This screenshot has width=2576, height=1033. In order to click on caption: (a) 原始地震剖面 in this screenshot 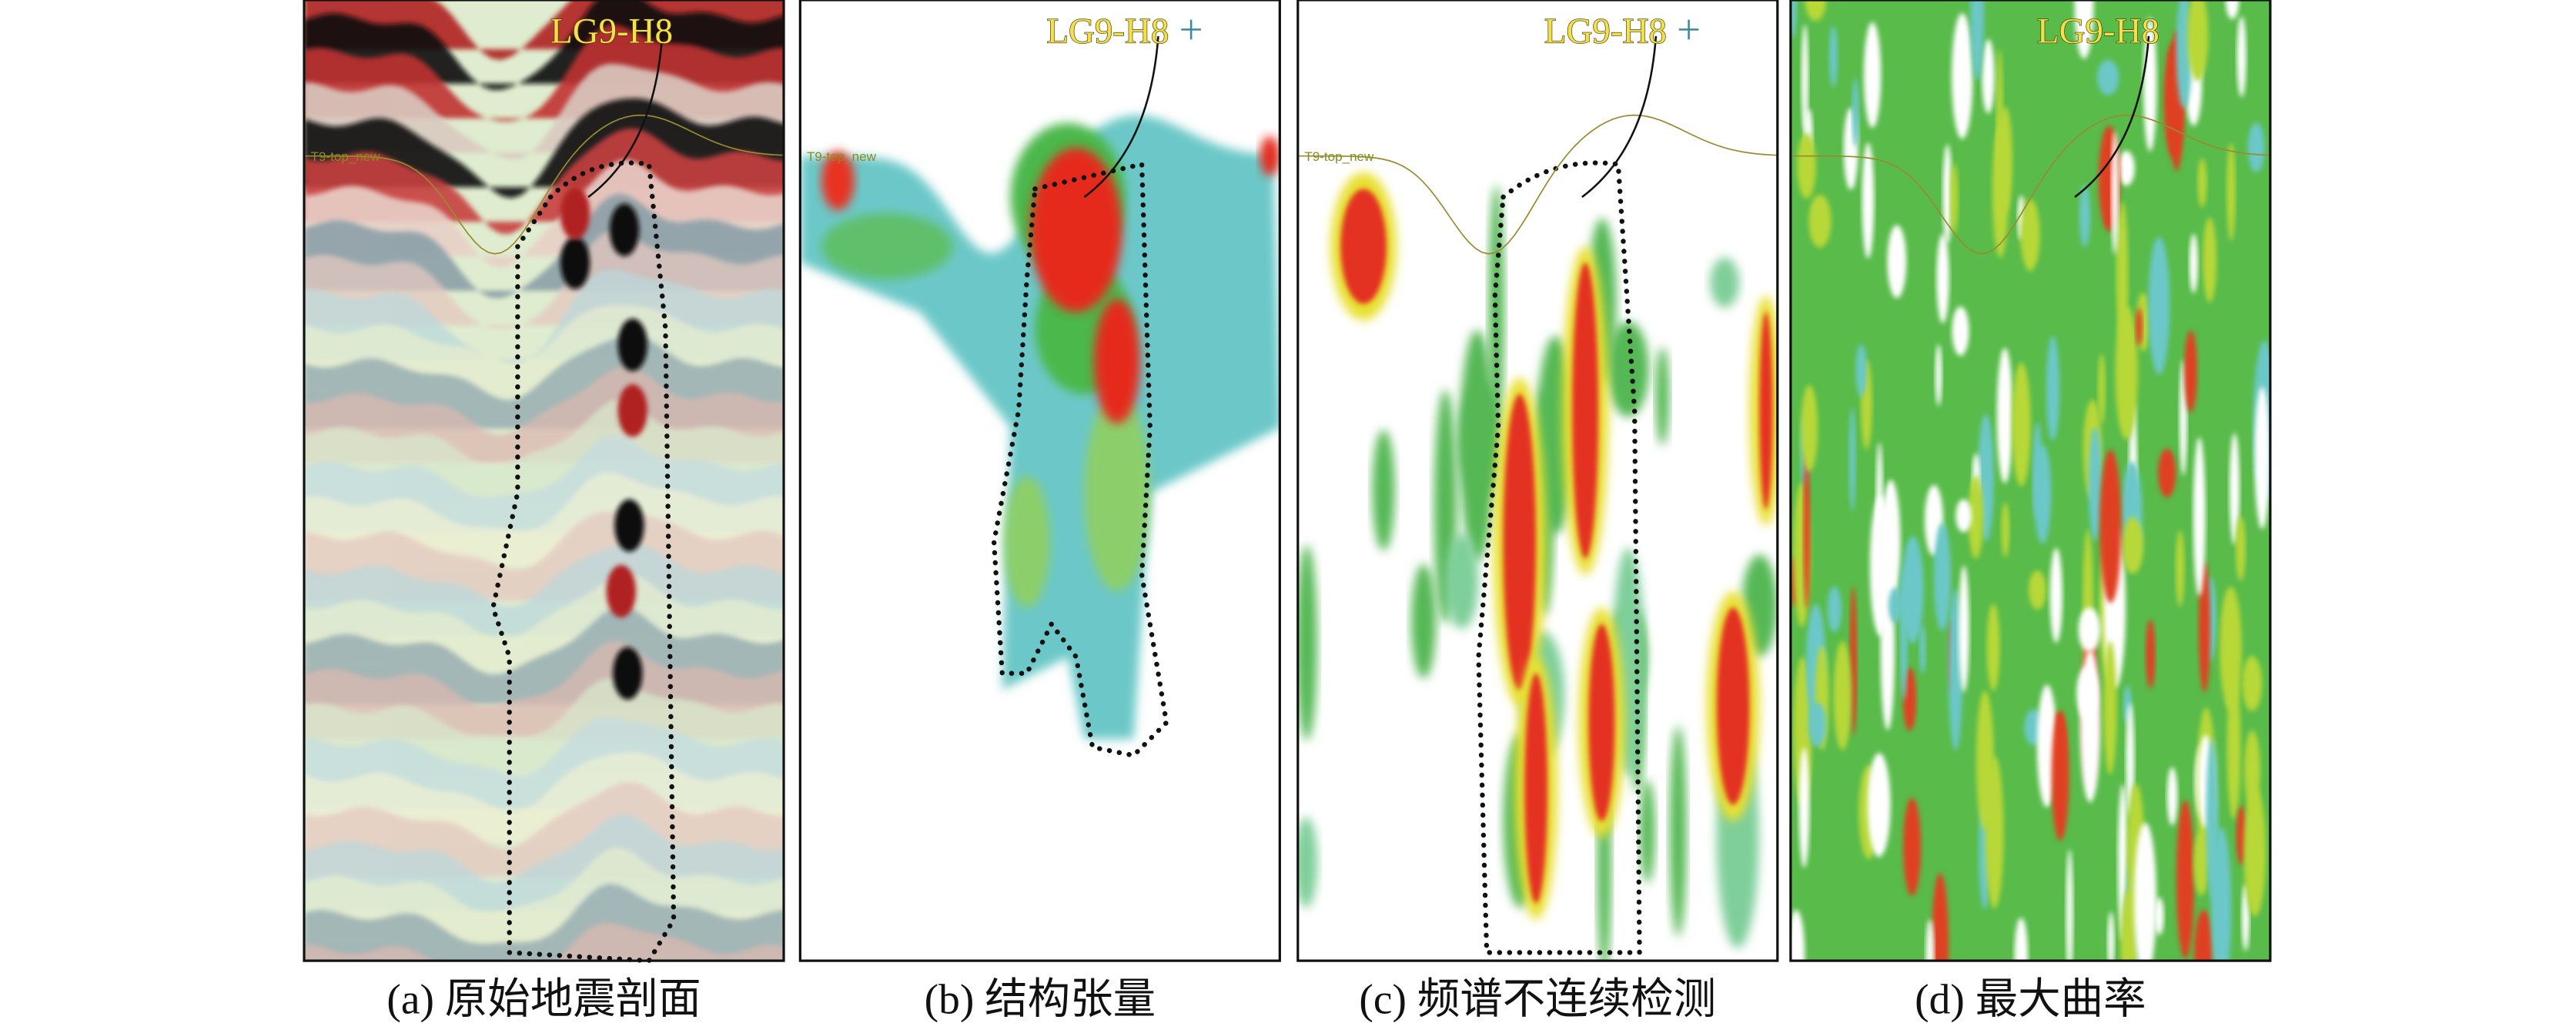, I will do `click(544, 998)`.